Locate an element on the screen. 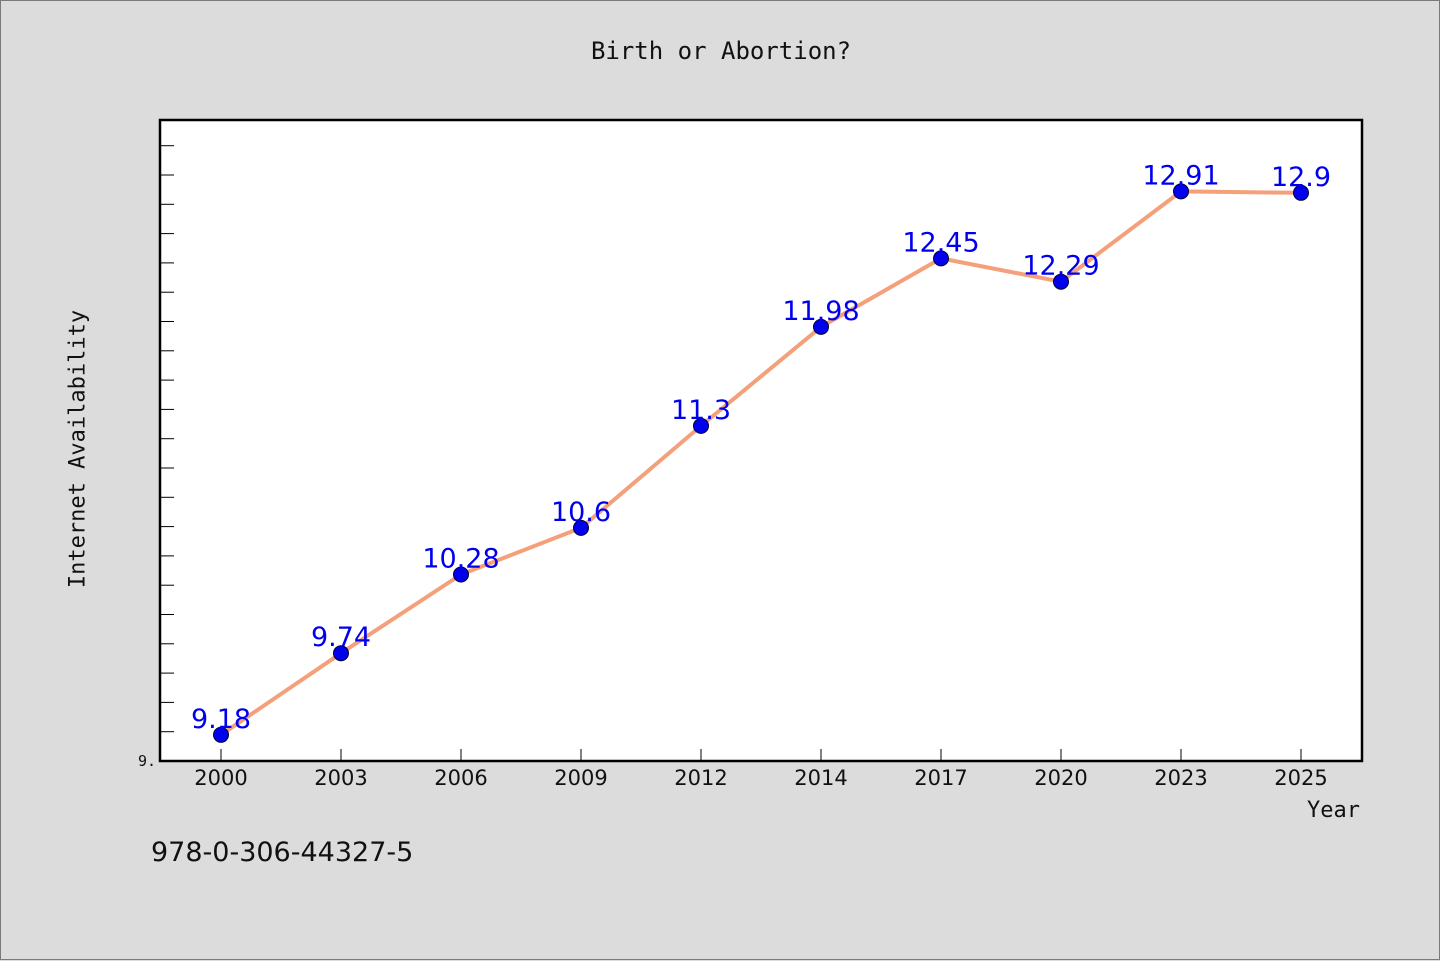 This screenshot has height=961, width=1440. data-label: 10.28 is located at coordinates (460, 559).